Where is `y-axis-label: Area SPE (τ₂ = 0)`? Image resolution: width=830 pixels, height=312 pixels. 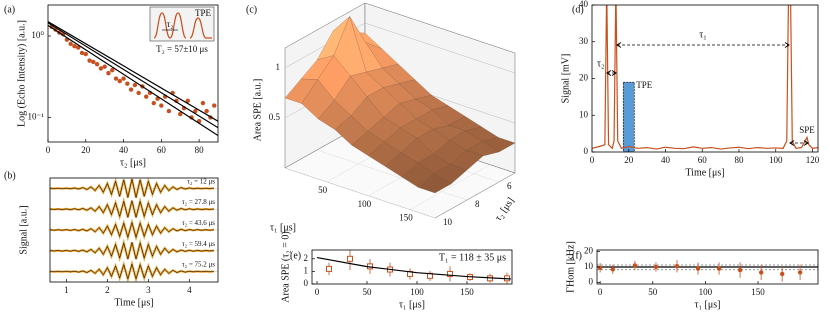 y-axis-label: Area SPE (τ₂ = 0) is located at coordinates (285, 266).